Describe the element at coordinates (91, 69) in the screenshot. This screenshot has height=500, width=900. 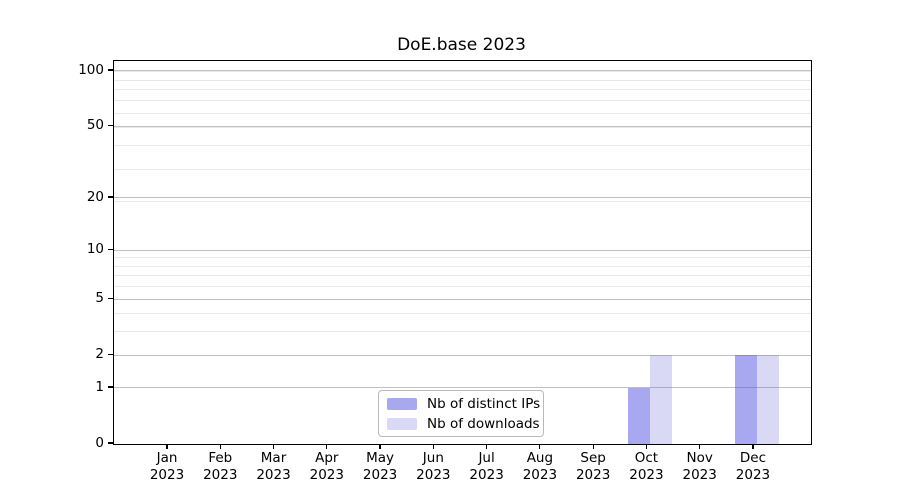
I see `y-tick-label: 100` at that location.